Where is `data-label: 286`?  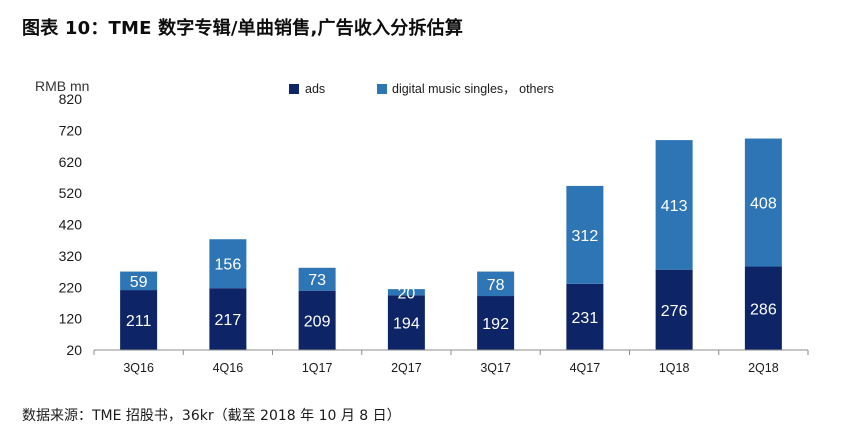 data-label: 286 is located at coordinates (763, 309).